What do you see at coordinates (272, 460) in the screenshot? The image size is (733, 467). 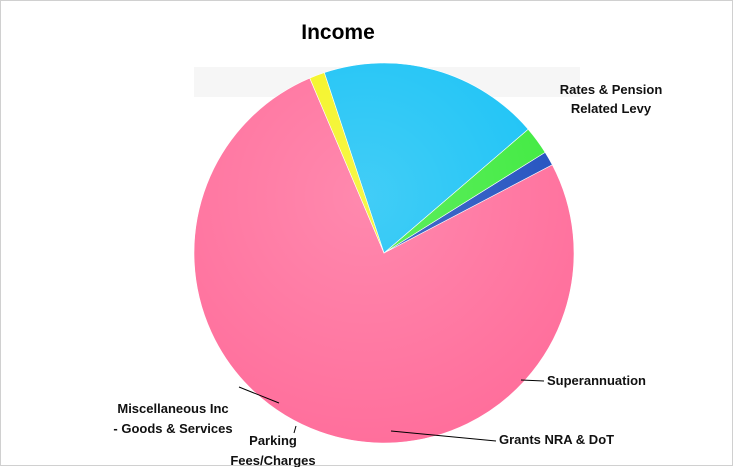 I see `slice-label-line: Fees/Charges` at bounding box center [272, 460].